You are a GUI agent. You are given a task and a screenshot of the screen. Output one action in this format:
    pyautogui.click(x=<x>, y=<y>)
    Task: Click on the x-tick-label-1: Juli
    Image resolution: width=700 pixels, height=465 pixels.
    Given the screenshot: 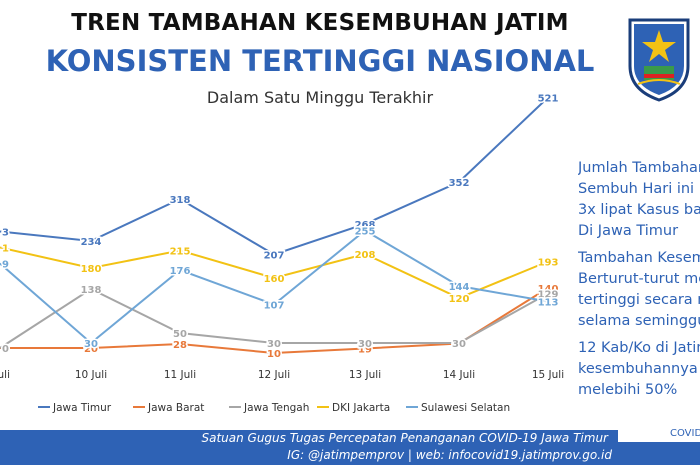 What is the action you would take?
    pyautogui.click(x=5, y=375)
    